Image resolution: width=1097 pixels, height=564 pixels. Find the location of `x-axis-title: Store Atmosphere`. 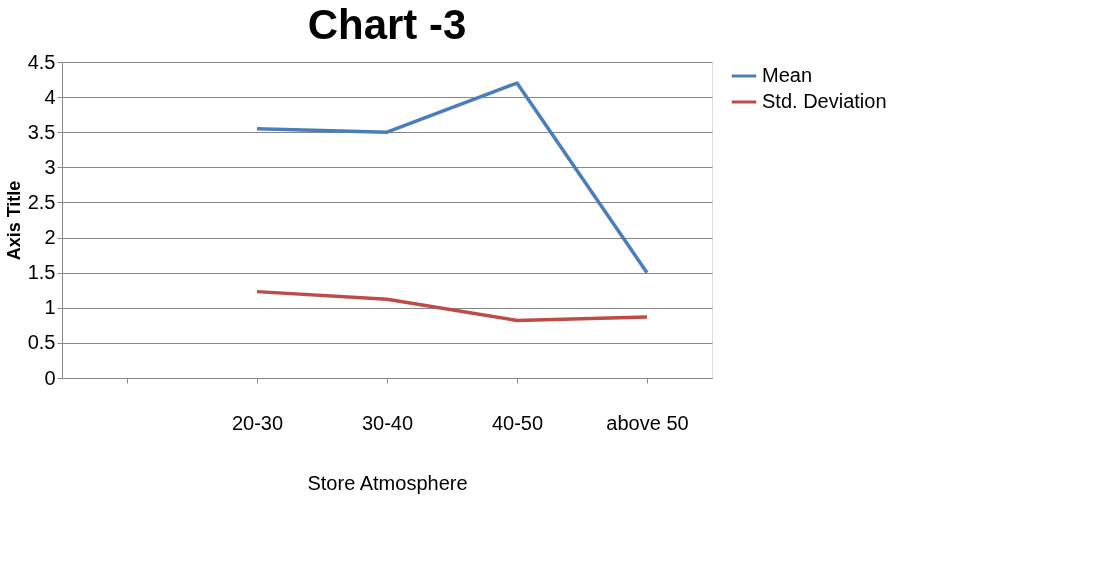

x-axis-title: Store Atmosphere is located at coordinates (387, 482).